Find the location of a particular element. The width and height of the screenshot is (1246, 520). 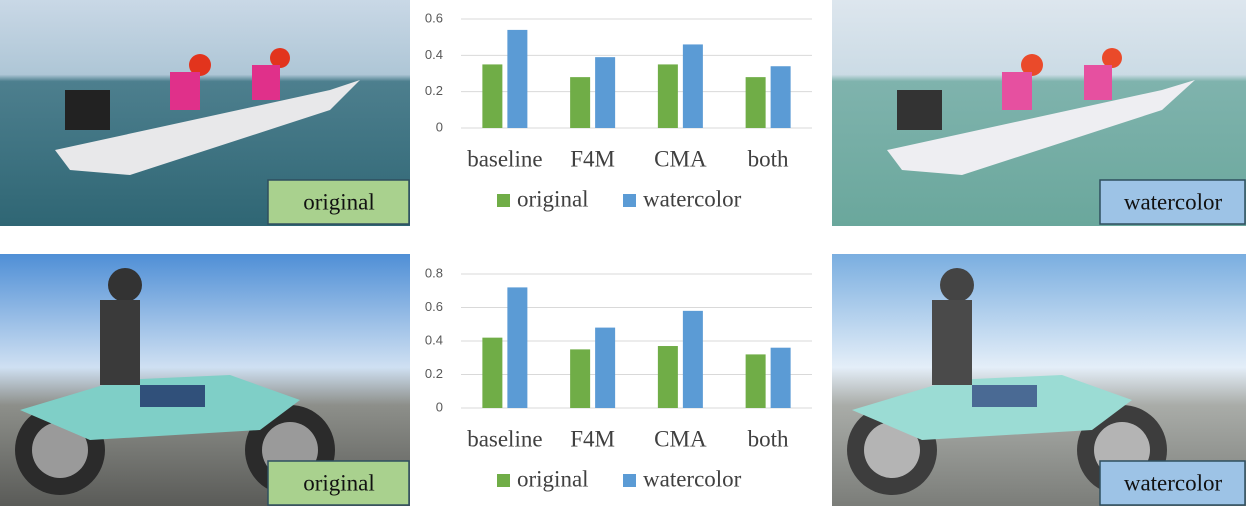

y-tick-label: 0.8 is located at coordinates (434, 272).